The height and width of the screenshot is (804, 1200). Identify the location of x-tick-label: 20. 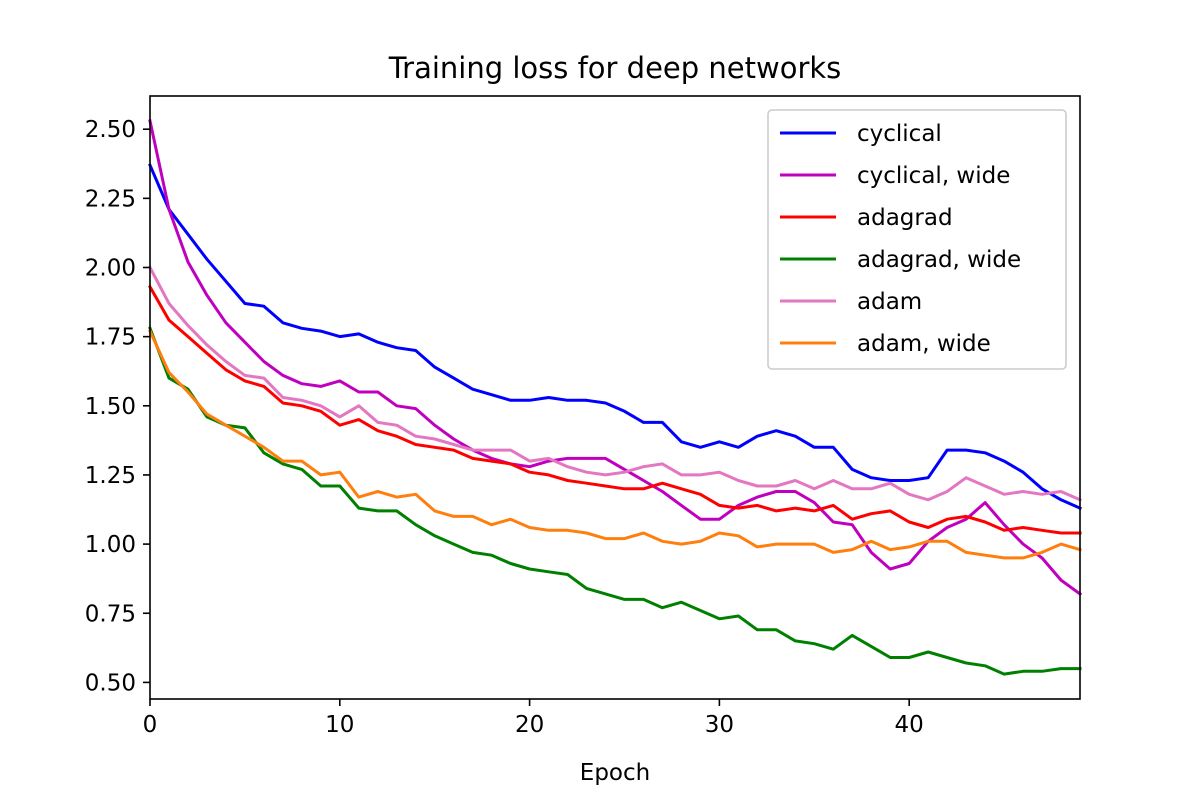
(529, 725).